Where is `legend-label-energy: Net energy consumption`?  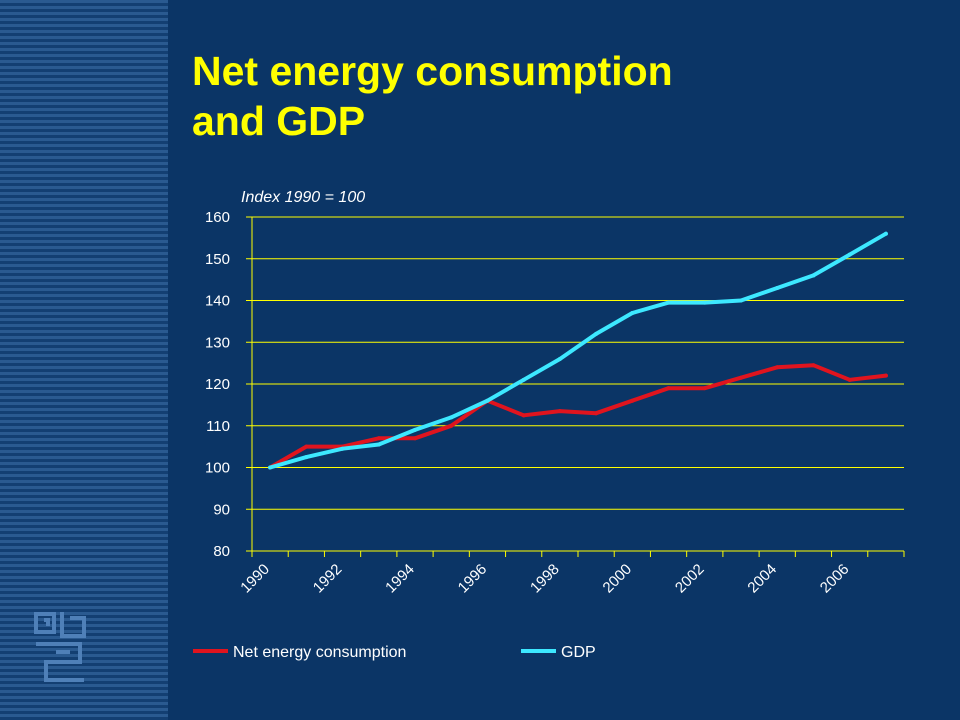
legend-label-energy: Net energy consumption is located at coordinates (319, 652).